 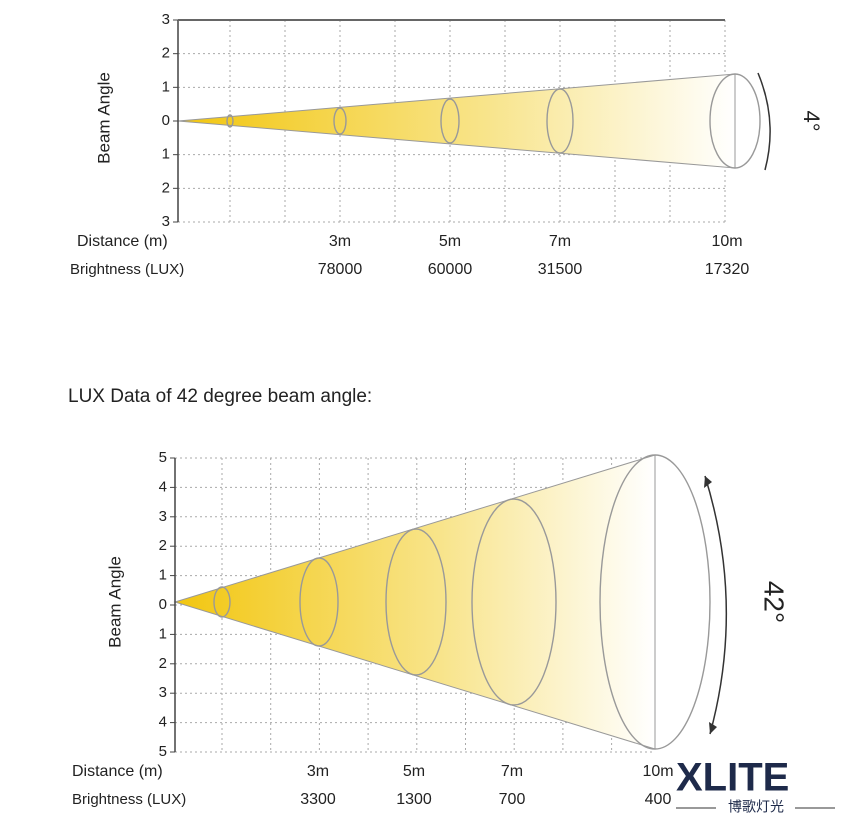 I want to click on brightness-value: 17320, so click(x=727, y=269).